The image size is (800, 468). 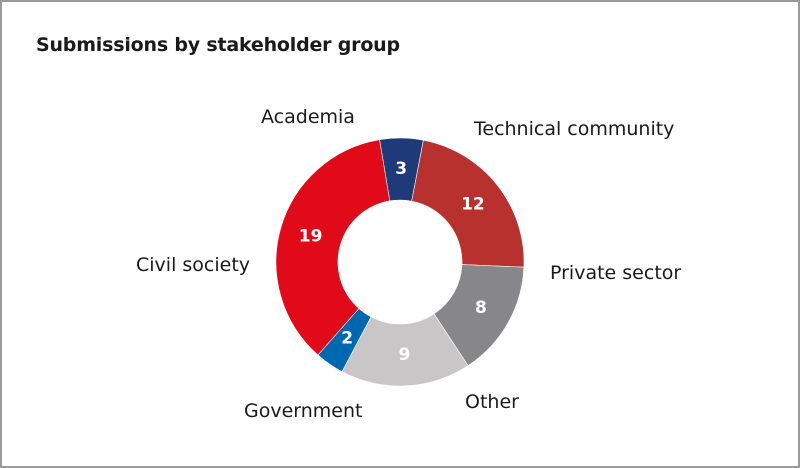 What do you see at coordinates (218, 45) in the screenshot?
I see `chart-title: Submissions by stakeholder group` at bounding box center [218, 45].